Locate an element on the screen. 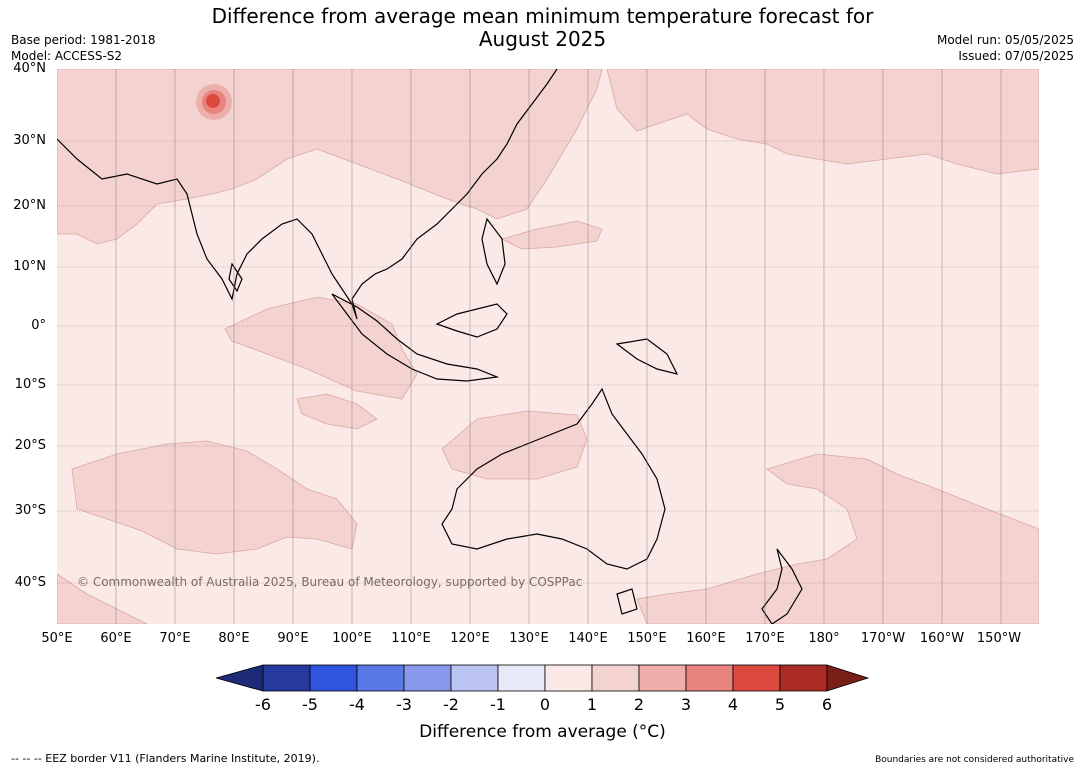 This screenshot has height=770, width=1085. lat-label-0: 0° is located at coordinates (38, 325).